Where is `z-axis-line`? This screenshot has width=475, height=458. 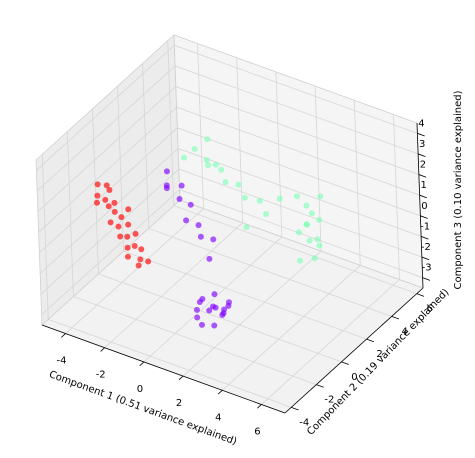 z-axis-line is located at coordinates (420, 205).